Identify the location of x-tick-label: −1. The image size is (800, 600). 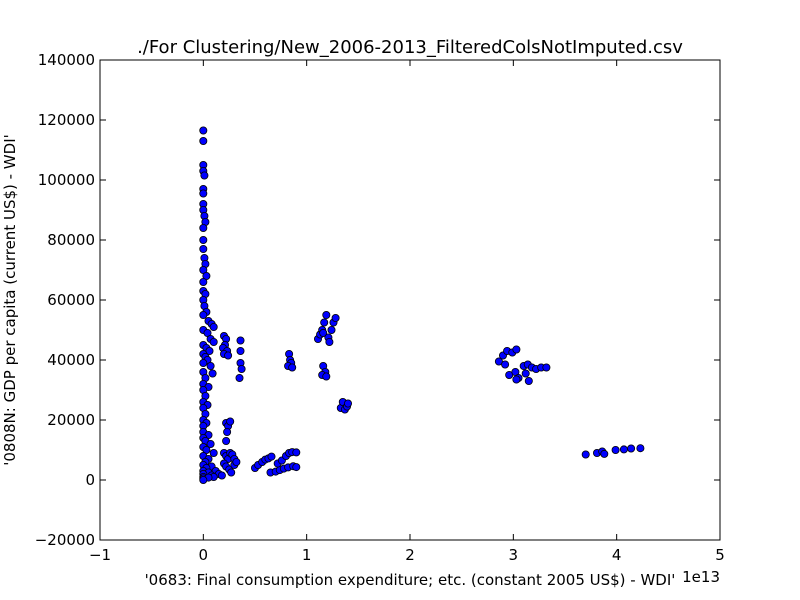
(100, 555).